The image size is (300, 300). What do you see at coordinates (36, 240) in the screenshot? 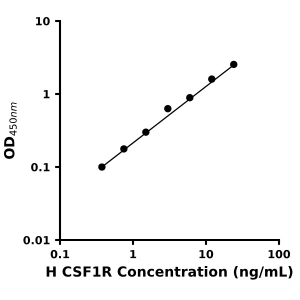
I see `y-tick-label: 0.01` at bounding box center [36, 240].